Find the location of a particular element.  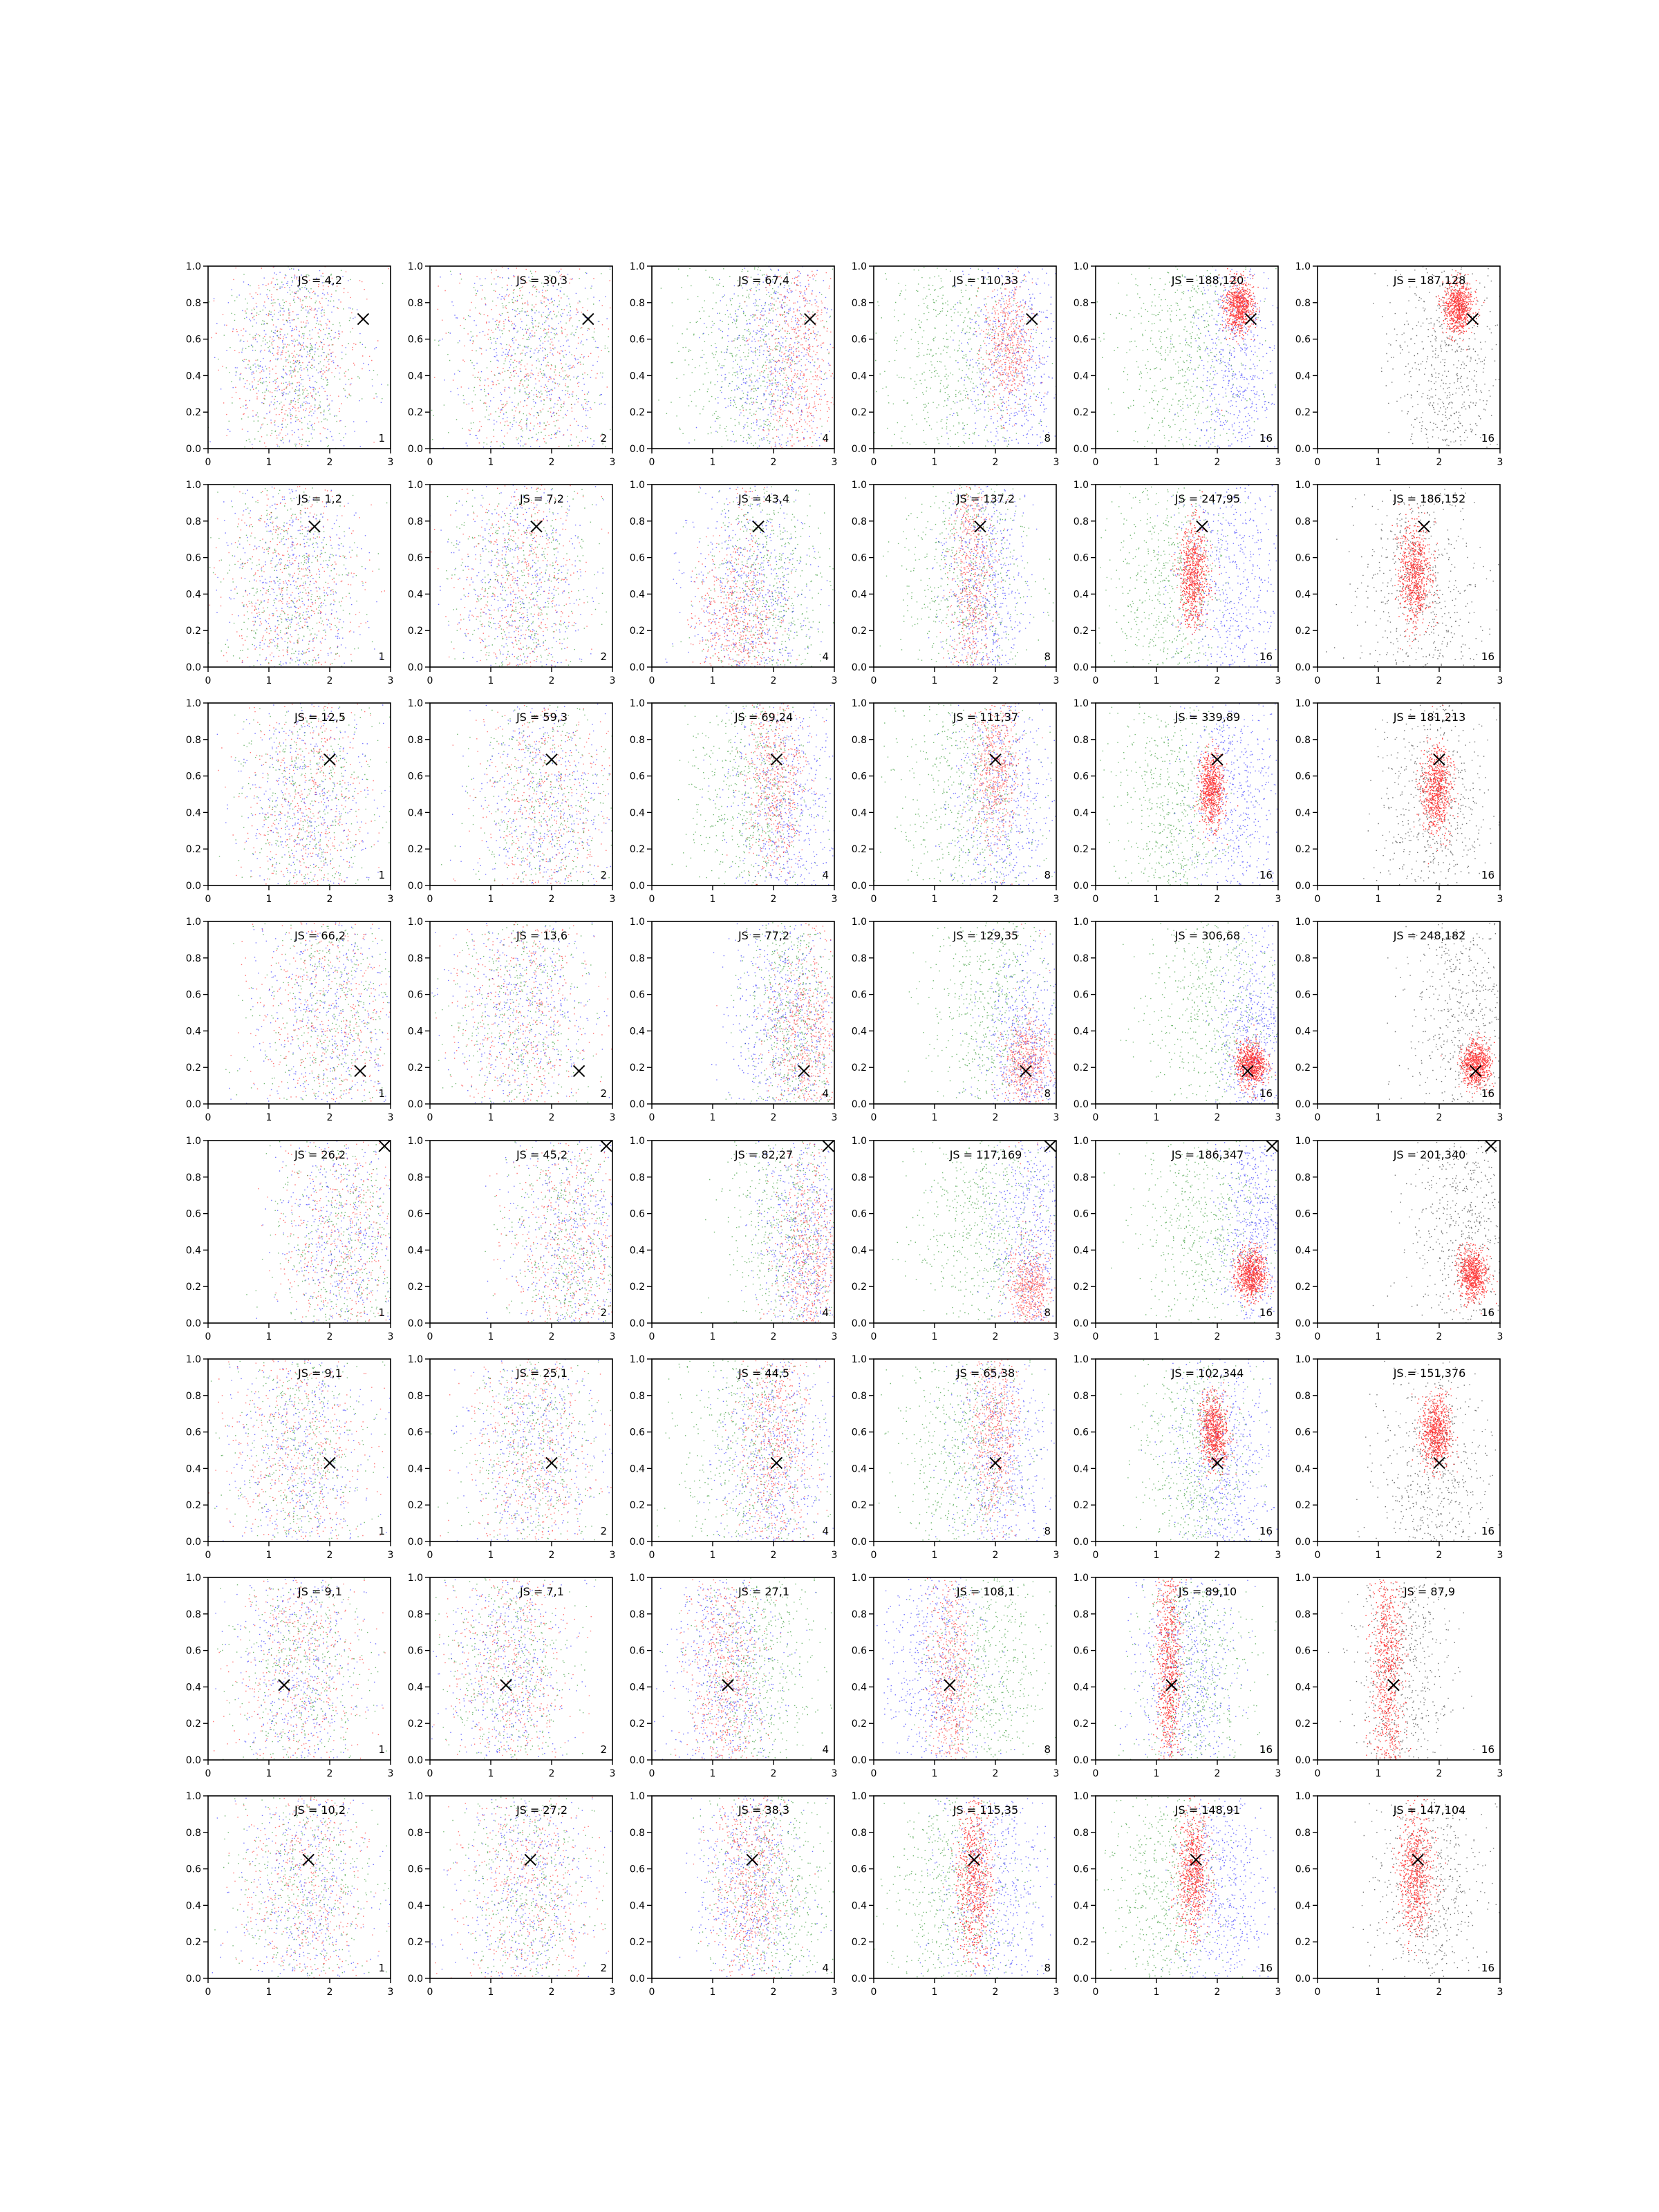

subplot-r5-c2: 0 1 2 30.00.20.40.60.81.0JS = 44,54 is located at coordinates (740, 1457).